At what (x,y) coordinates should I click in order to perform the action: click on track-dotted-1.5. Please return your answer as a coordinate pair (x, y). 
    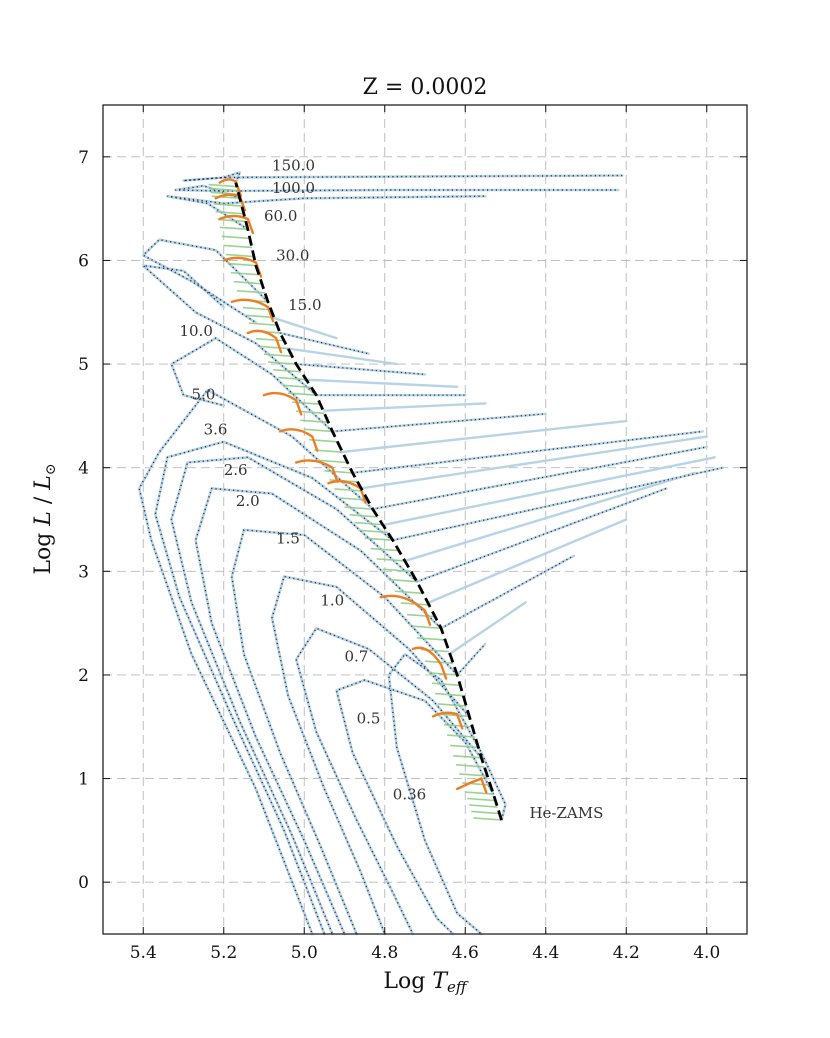
    Looking at the image, I should click on (344, 732).